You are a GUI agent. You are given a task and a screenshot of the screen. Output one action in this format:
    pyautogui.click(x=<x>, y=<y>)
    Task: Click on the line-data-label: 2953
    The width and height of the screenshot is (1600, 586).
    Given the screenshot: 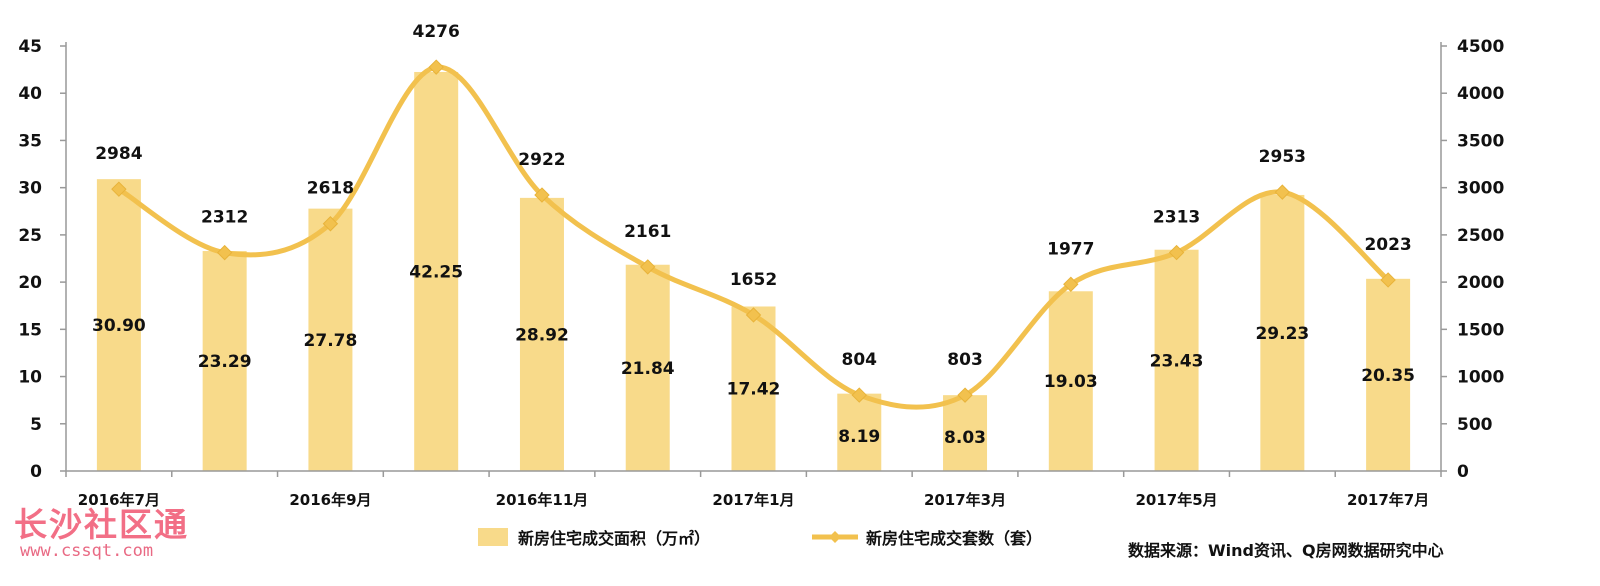 What is the action you would take?
    pyautogui.click(x=1282, y=157)
    